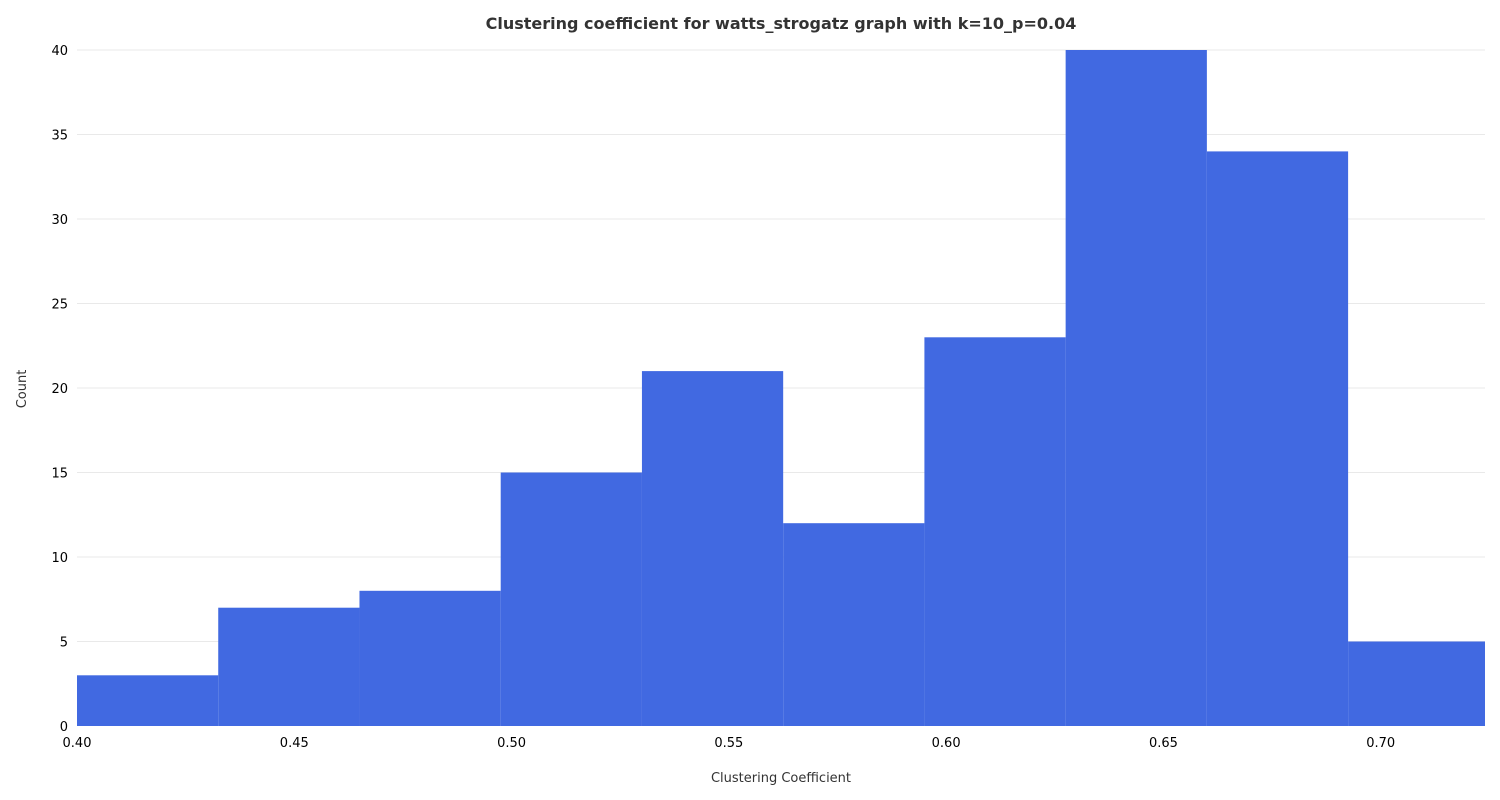 The width and height of the screenshot is (1500, 800). Describe the element at coordinates (946, 743) in the screenshot. I see `x-tick-label: 0.60` at that location.